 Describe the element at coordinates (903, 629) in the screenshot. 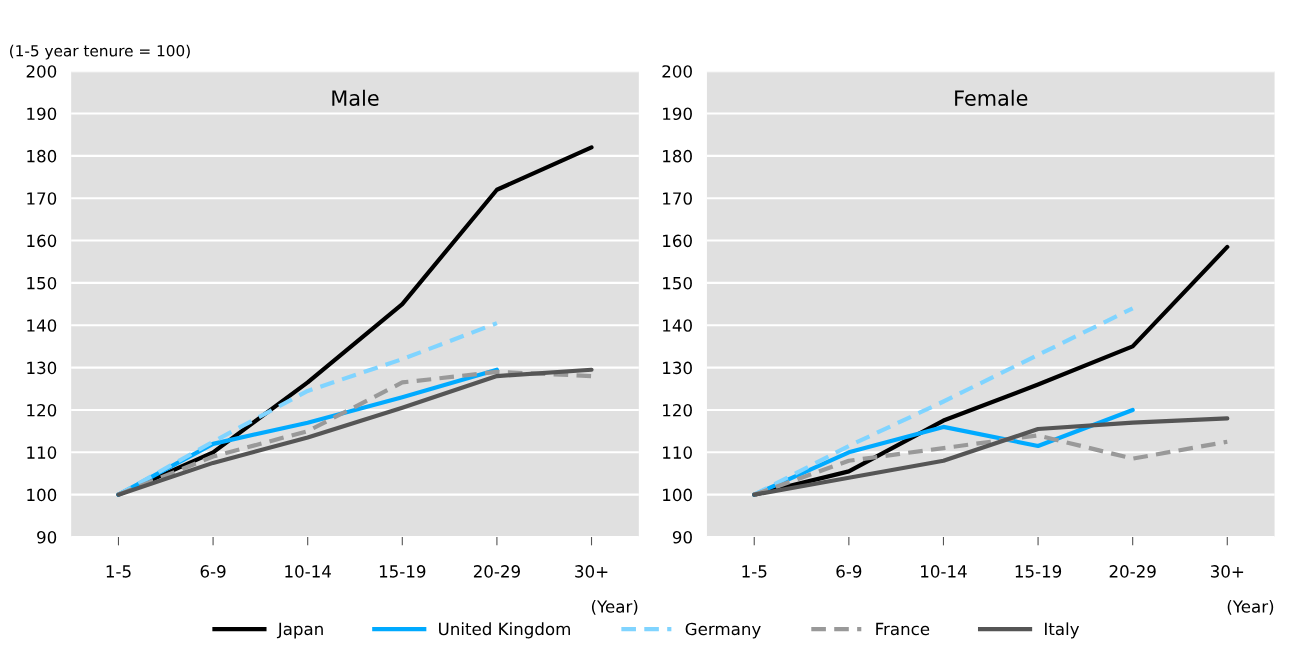

I see `legend-label: France` at that location.